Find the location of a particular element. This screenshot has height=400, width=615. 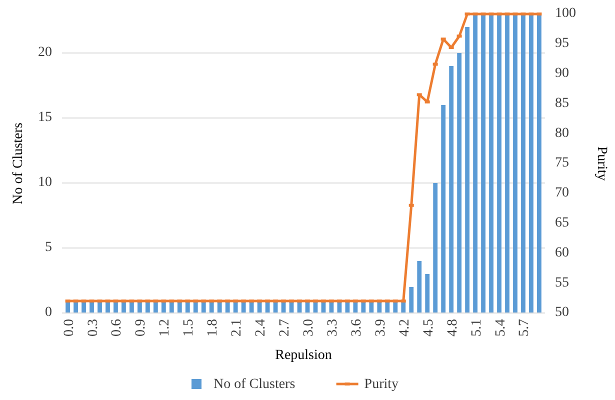

y2-tick-label: 90 is located at coordinates (562, 74).